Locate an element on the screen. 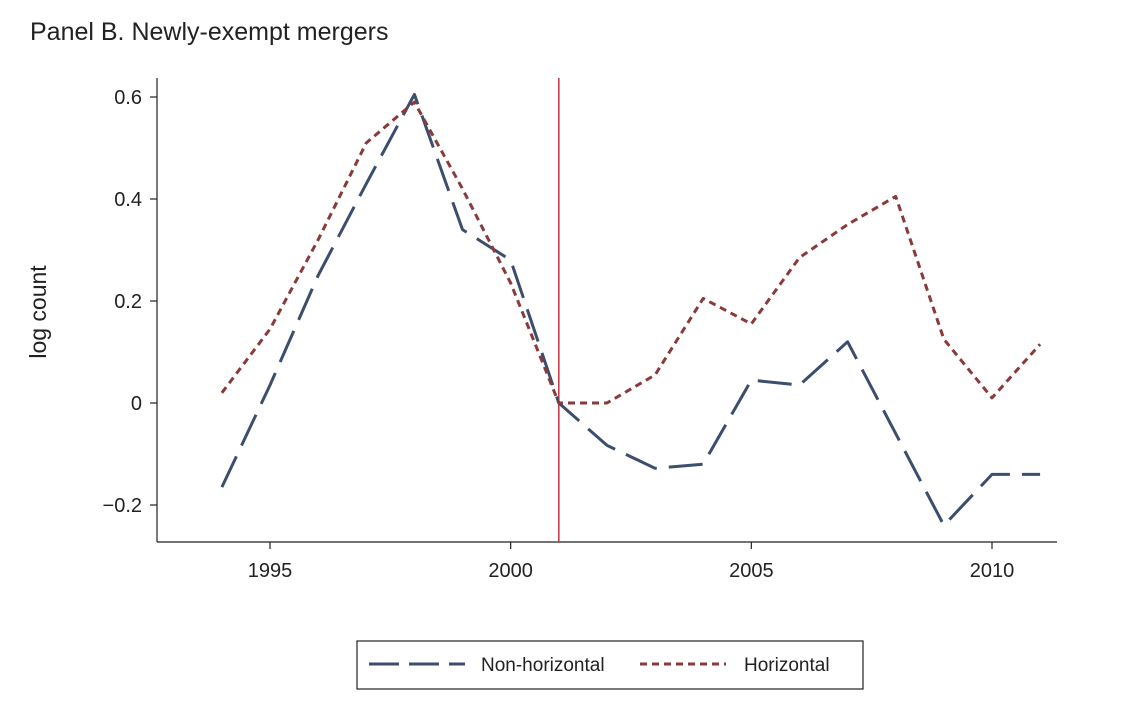 This screenshot has width=1134, height=716. x-tick-label: 2005 is located at coordinates (751, 571).